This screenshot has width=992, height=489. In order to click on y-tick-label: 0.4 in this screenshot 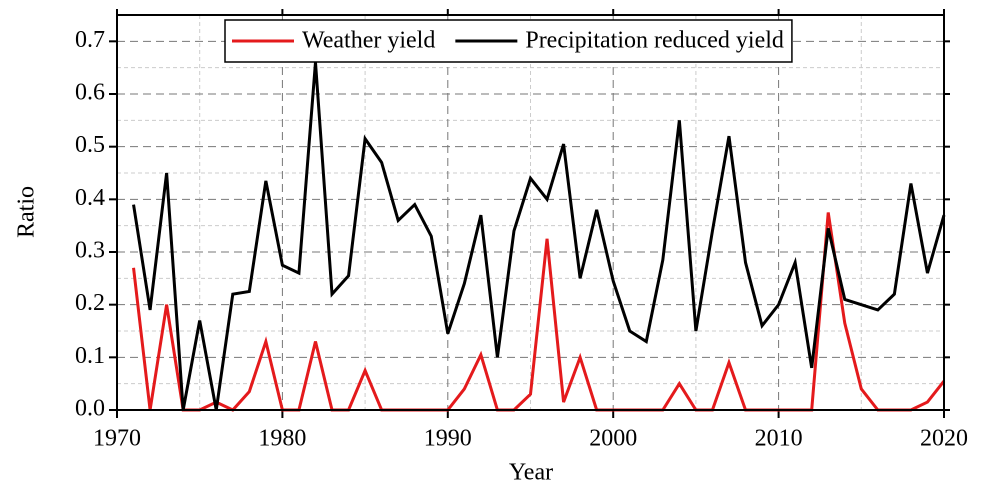, I will do `click(90, 198)`.